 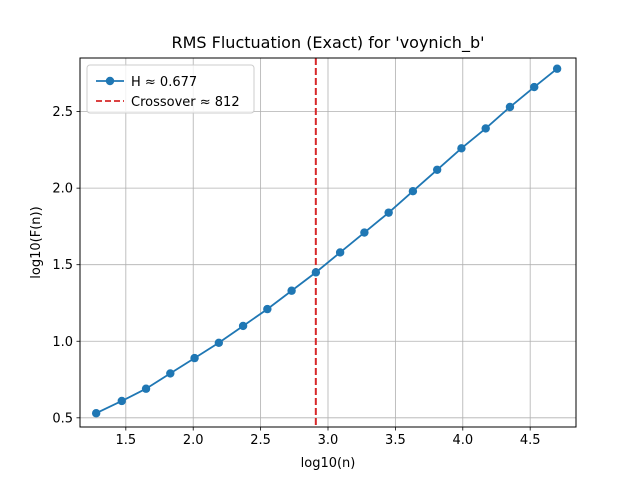 What do you see at coordinates (62, 112) in the screenshot?
I see `y-tick-label: 2.5` at bounding box center [62, 112].